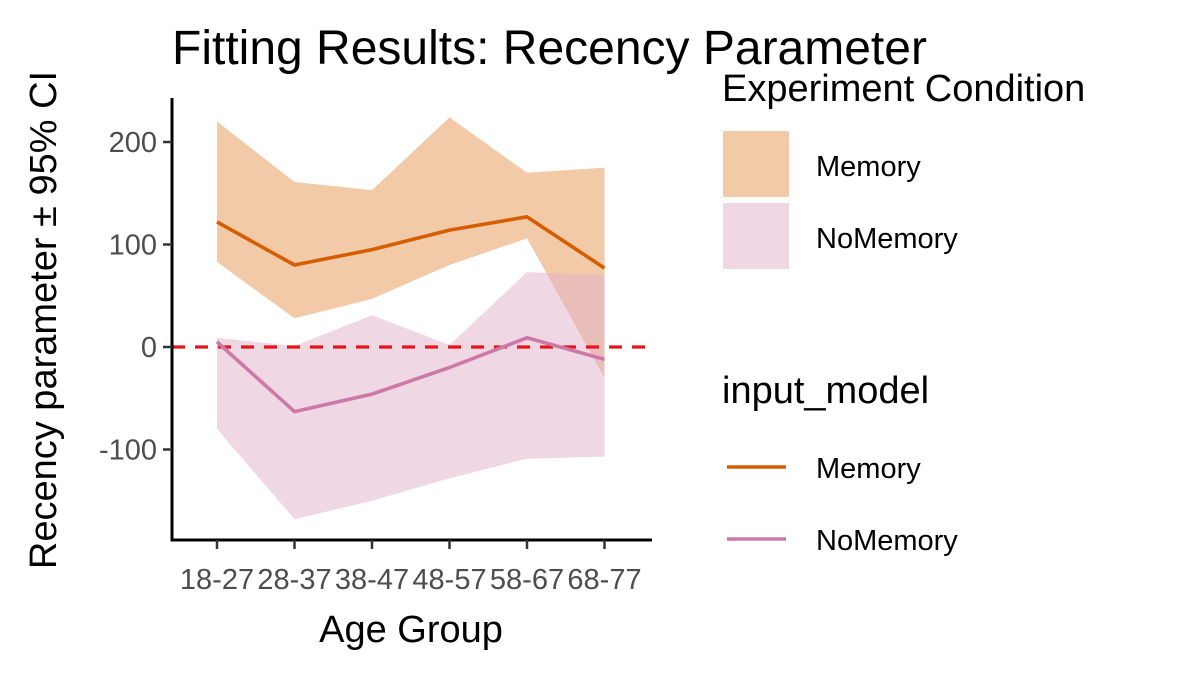 This screenshot has width=1200, height=675. I want to click on legend-line-title: input_model, so click(825, 391).